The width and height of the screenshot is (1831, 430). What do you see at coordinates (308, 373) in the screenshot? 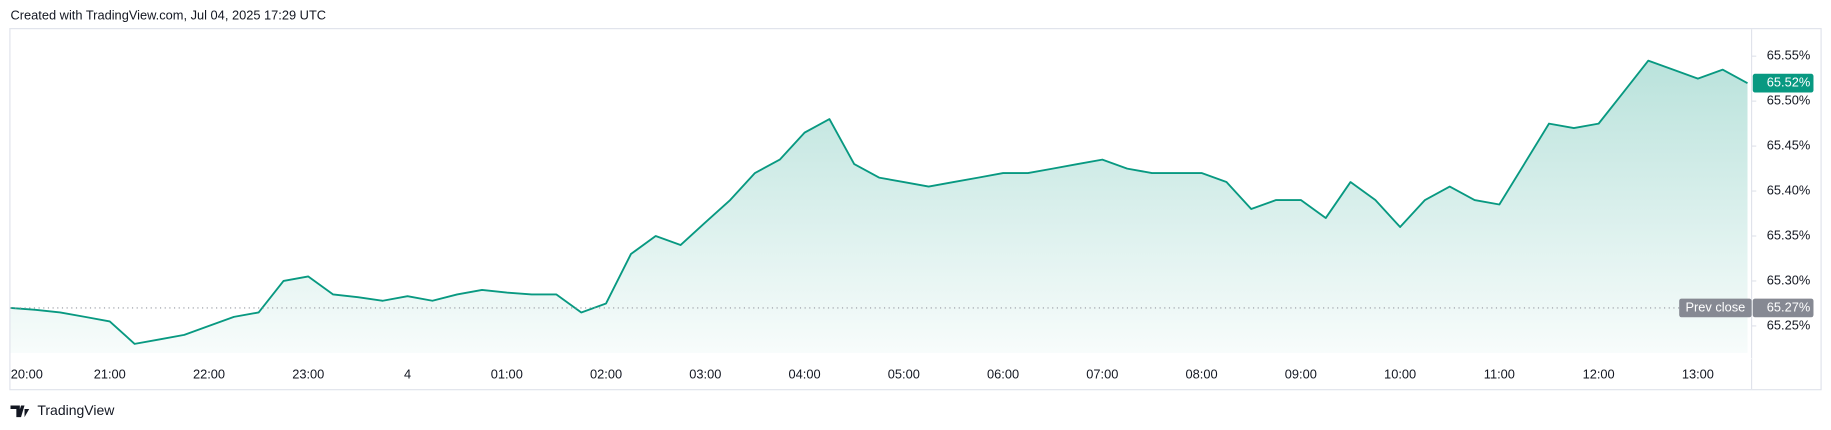
I see `x-tick-label: 23:00` at bounding box center [308, 373].